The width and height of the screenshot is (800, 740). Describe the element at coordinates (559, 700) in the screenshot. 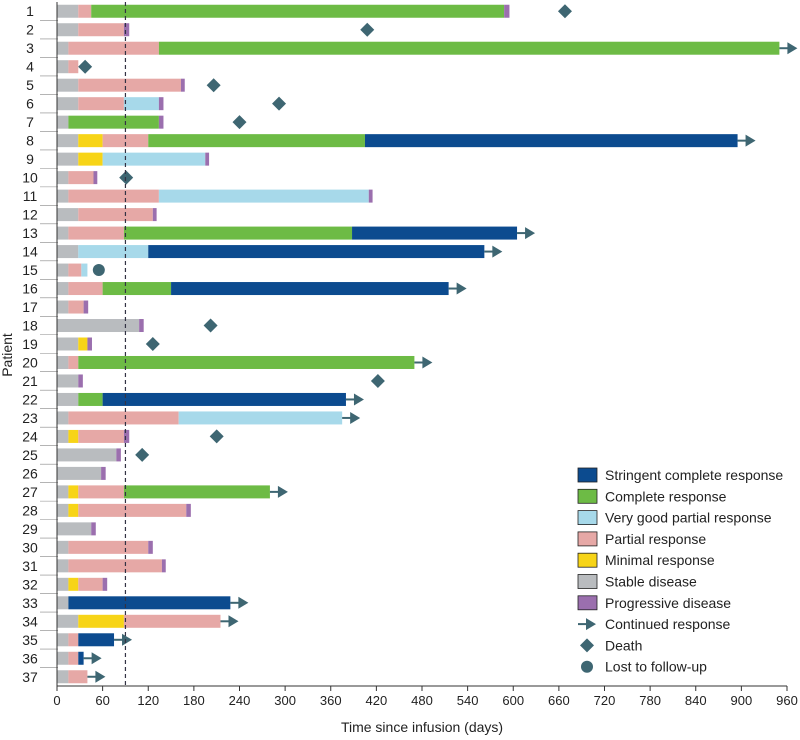

I see `x-tick-label: 660` at that location.